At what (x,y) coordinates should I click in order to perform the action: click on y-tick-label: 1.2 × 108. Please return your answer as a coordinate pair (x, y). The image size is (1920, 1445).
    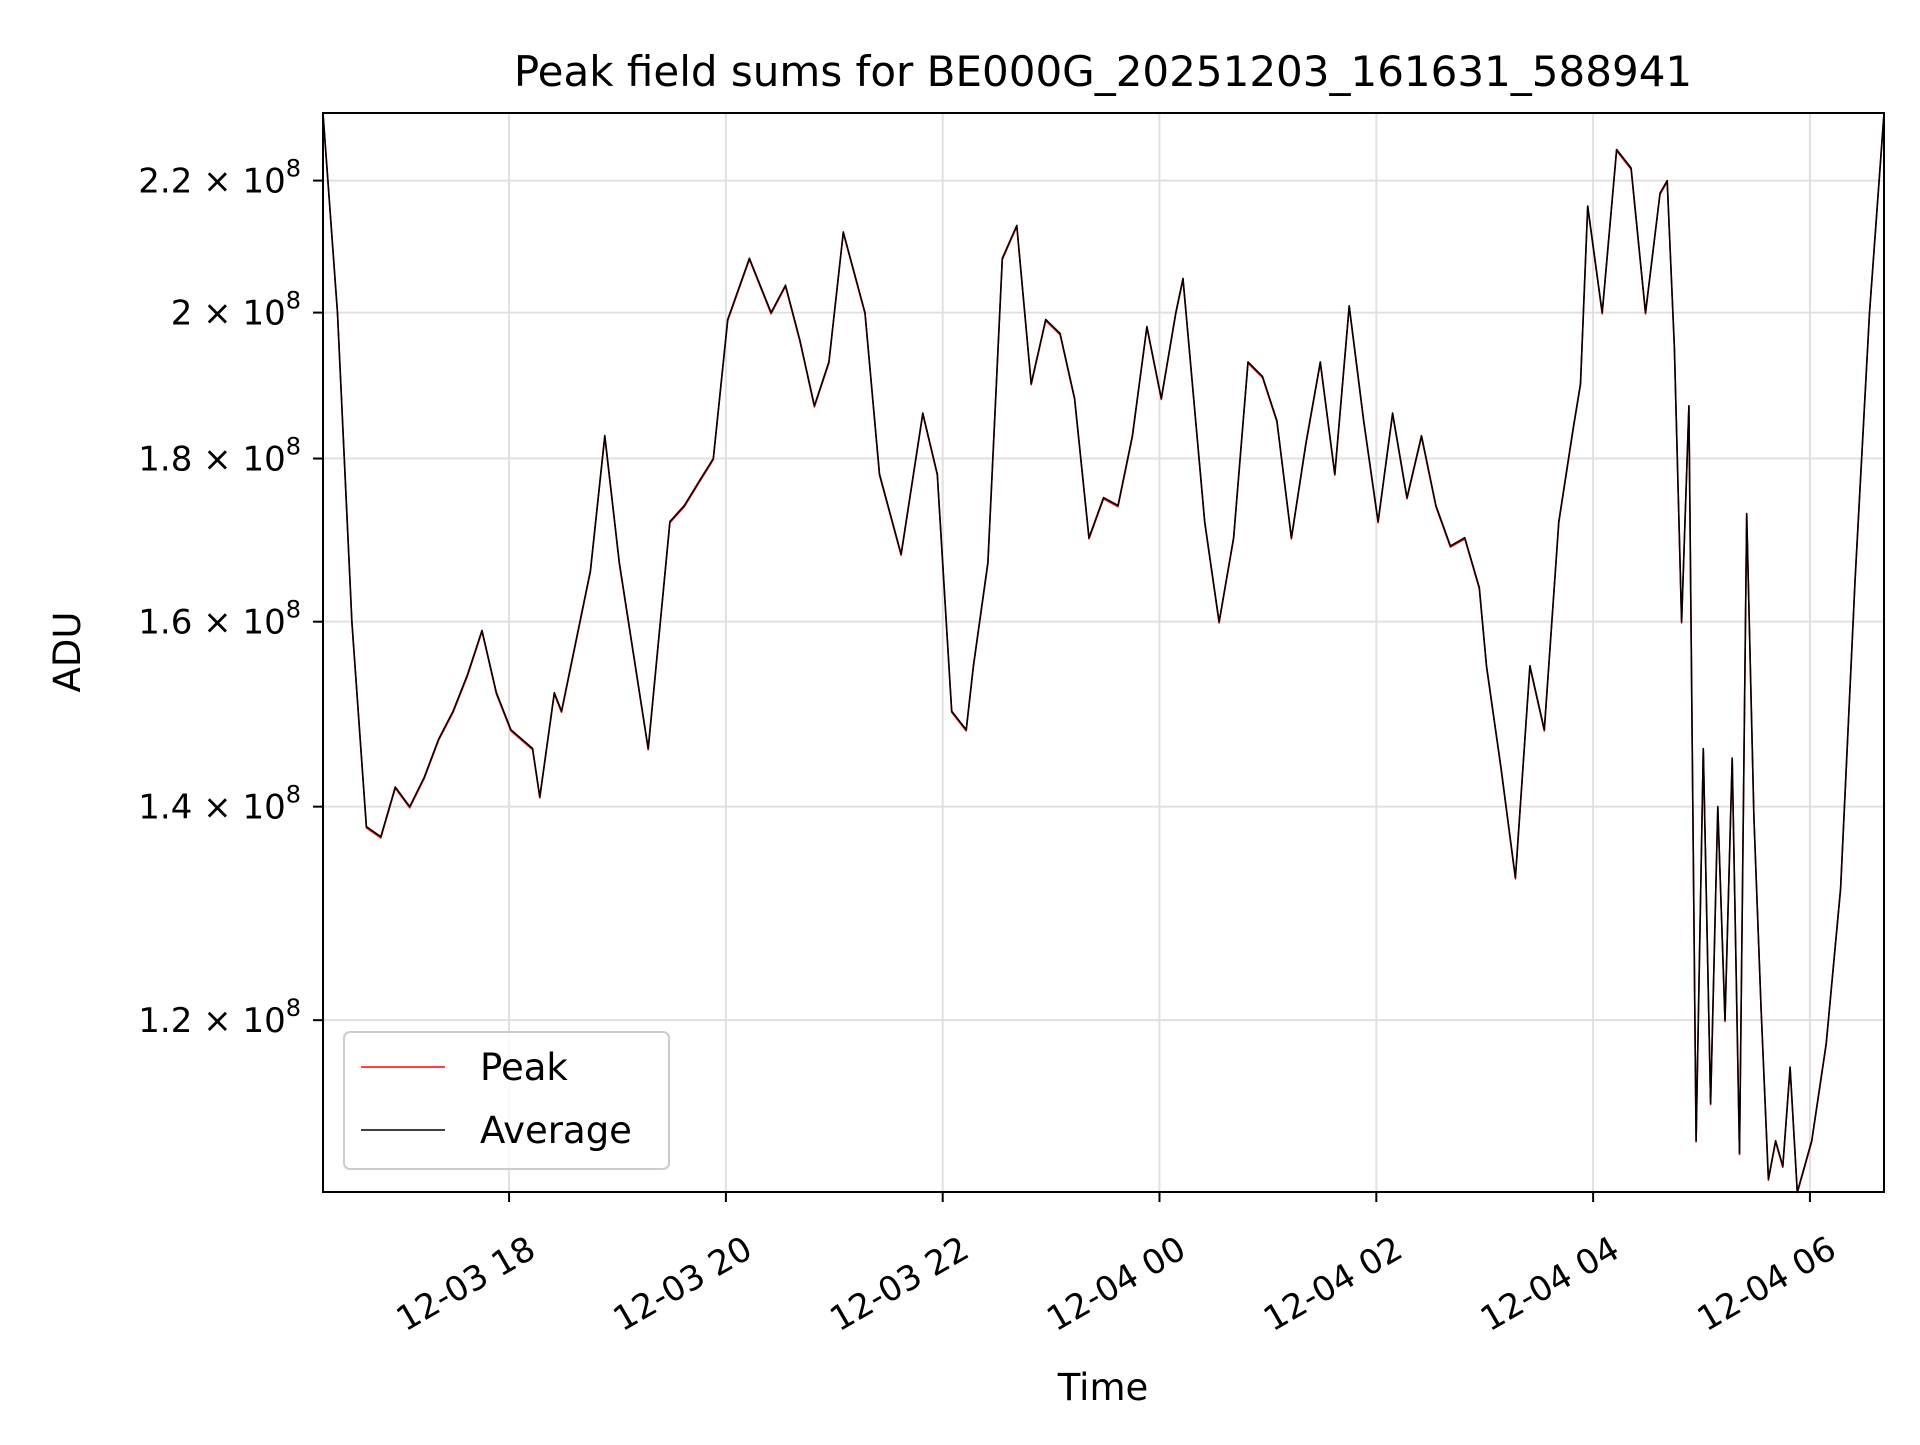
    Looking at the image, I should click on (219, 1017).